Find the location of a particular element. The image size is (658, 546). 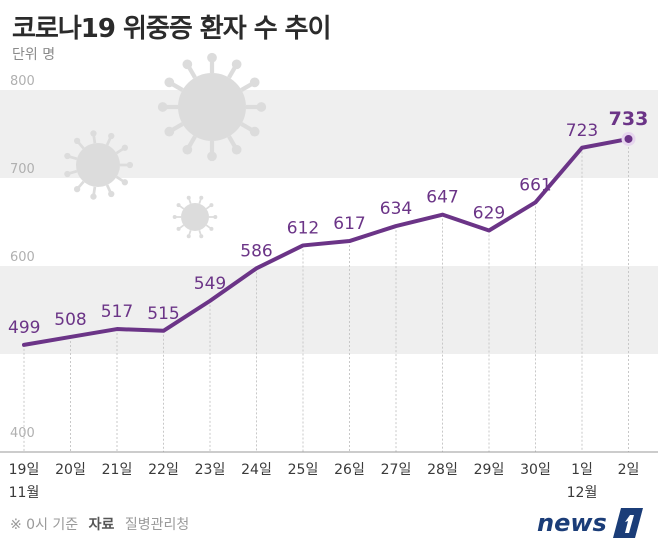

x-tick-label: 24일 is located at coordinates (256, 470).